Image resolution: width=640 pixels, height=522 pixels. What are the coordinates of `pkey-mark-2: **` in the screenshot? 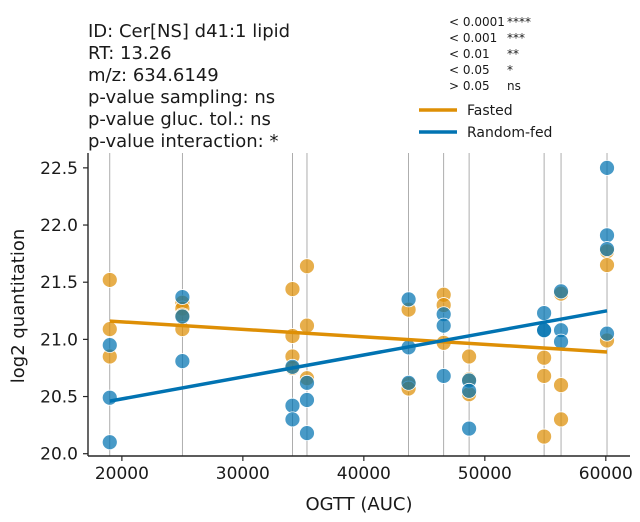 It's located at (513, 54).